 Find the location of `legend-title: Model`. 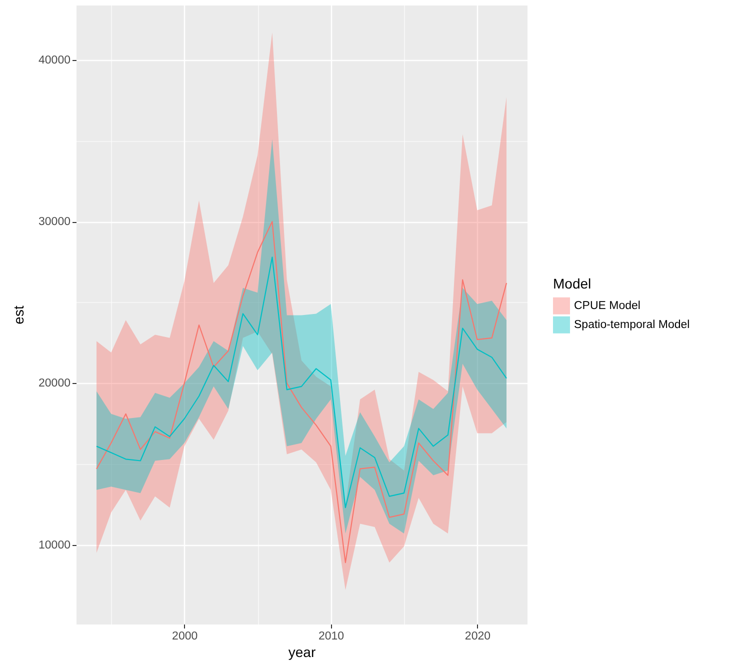

legend-title: Model is located at coordinates (572, 283).